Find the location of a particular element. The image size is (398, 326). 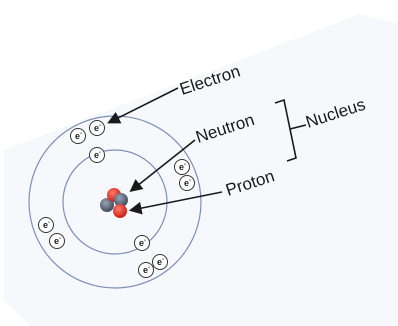

neutron-arrow is located at coordinates (162, 165).